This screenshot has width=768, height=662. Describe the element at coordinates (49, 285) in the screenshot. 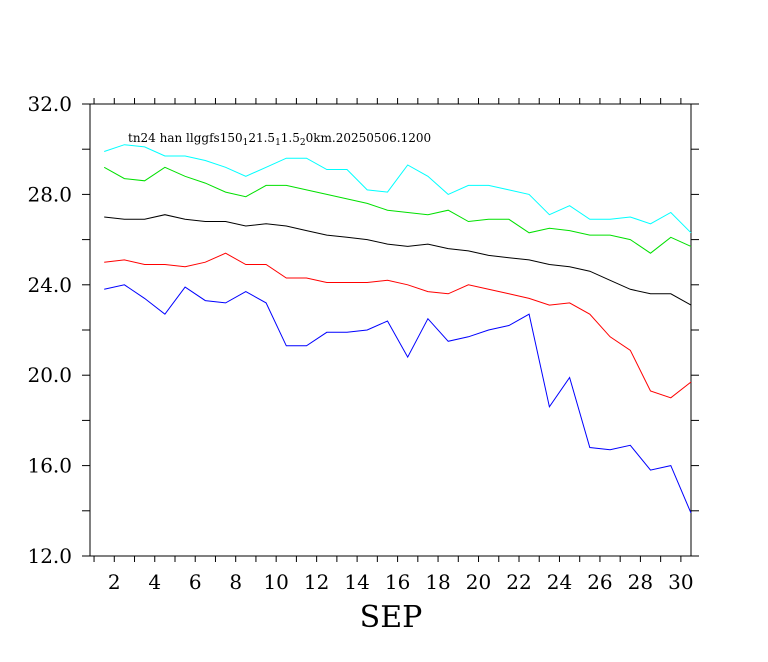

I see `y-tick-label: 24.0` at that location.